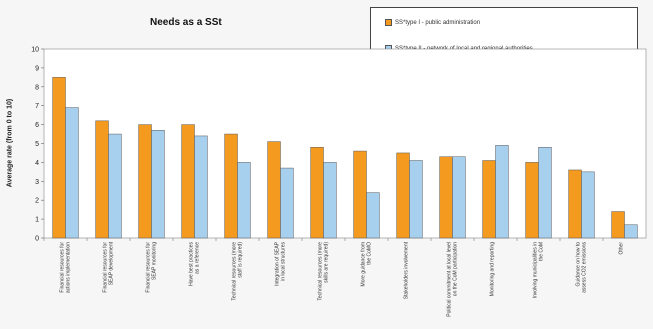 This screenshot has width=653, height=329. I want to click on y-tick-label: 1, so click(37, 220).